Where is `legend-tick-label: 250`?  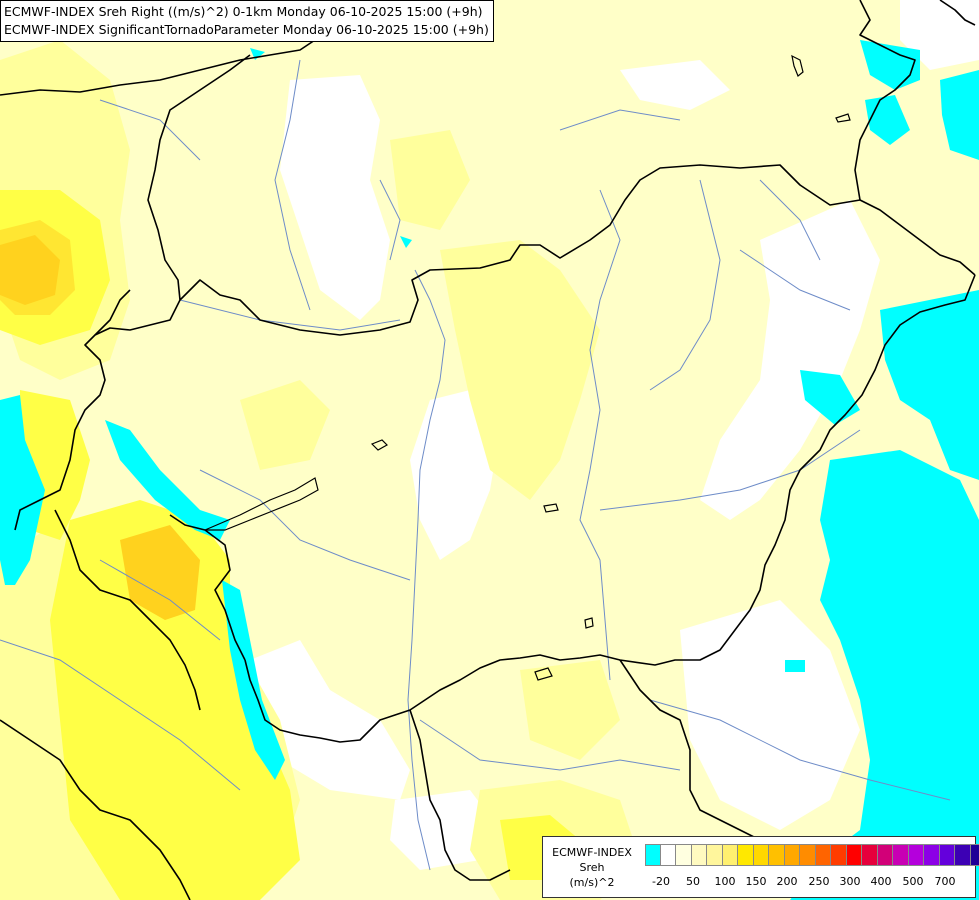
legend-tick-label: 250 is located at coordinates (819, 881).